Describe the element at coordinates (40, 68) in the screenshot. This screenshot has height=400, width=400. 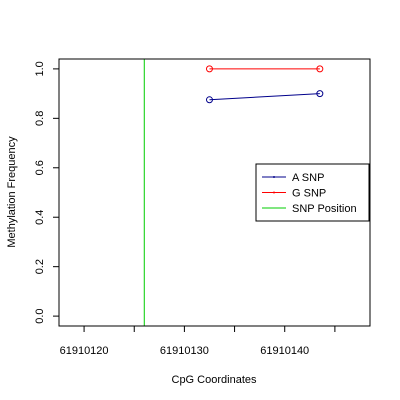
I see `y-tick-label: 1.0` at that location.